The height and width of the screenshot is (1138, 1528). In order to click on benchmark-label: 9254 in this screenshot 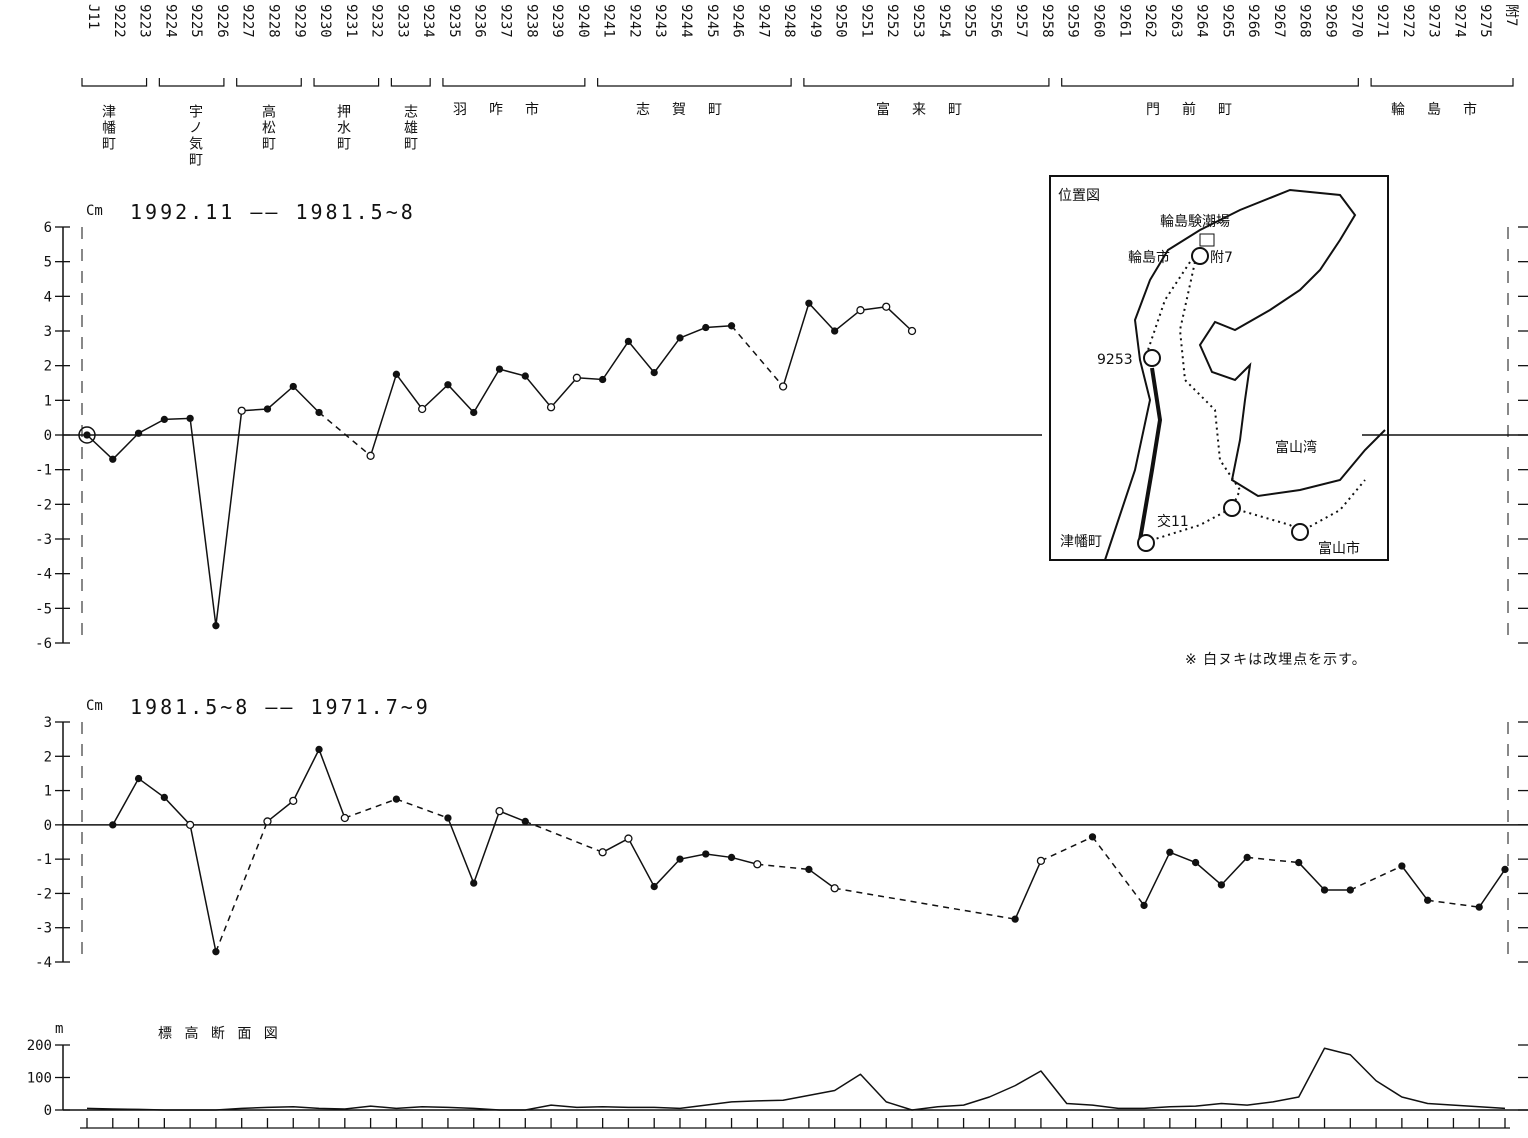, I will do `click(944, 21)`.